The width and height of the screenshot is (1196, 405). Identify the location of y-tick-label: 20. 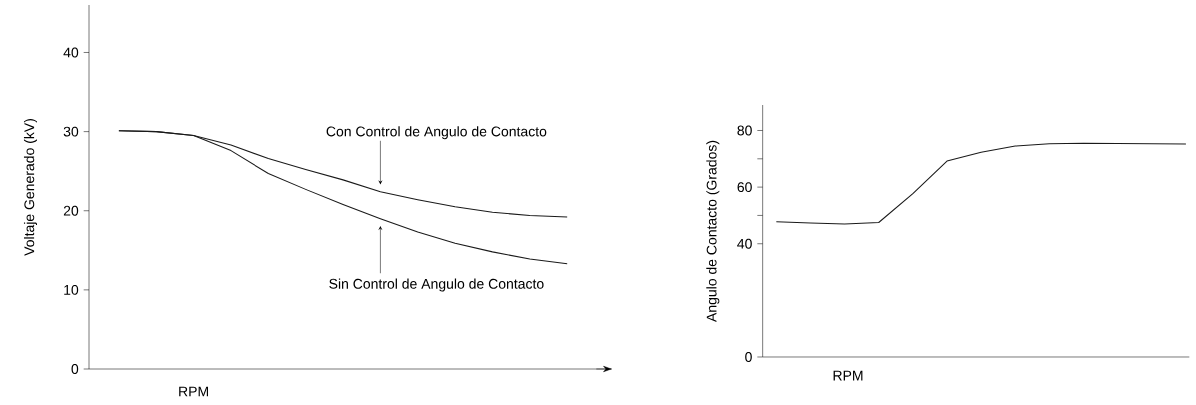
(71, 210).